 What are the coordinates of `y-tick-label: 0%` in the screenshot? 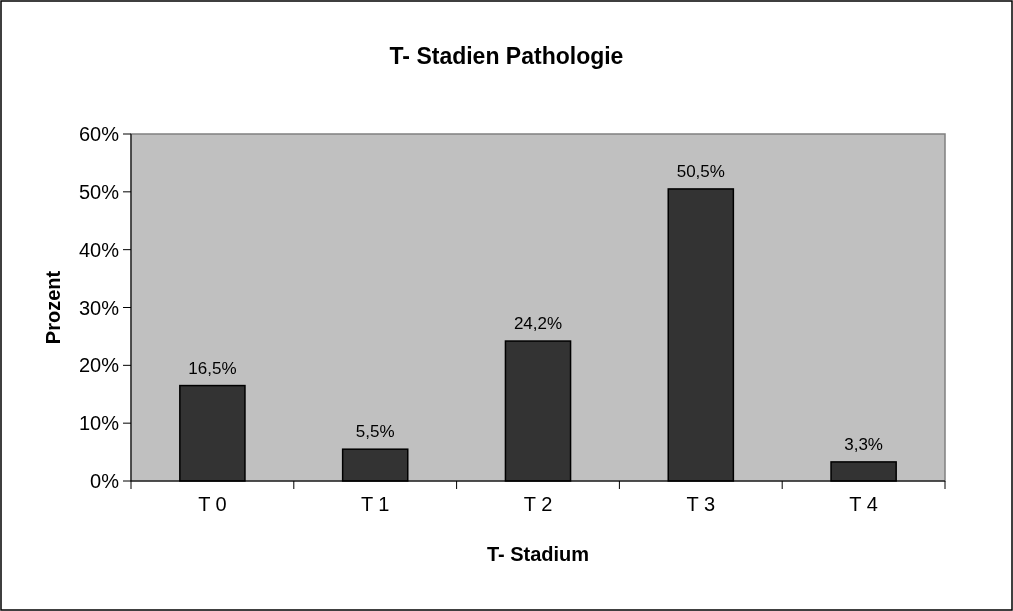 It's located at (105, 481).